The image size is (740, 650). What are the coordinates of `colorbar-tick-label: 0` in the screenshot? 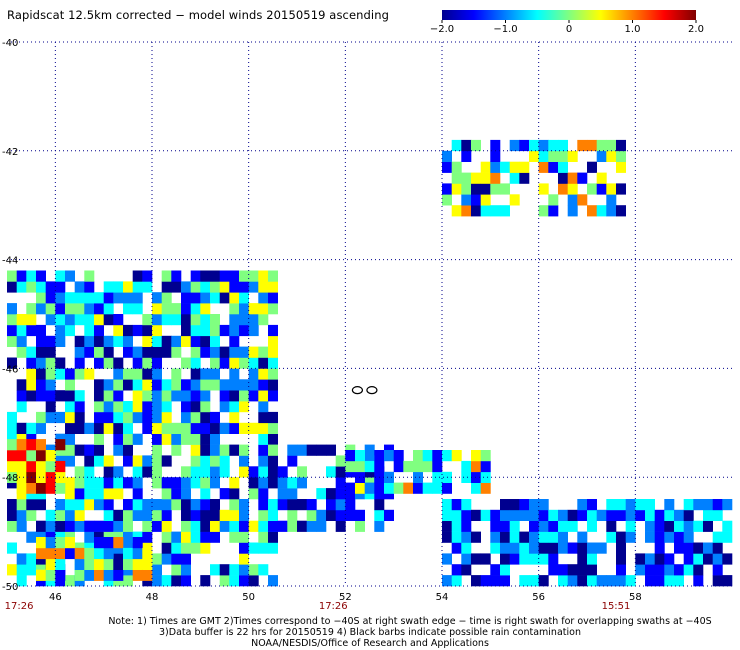 It's located at (569, 29).